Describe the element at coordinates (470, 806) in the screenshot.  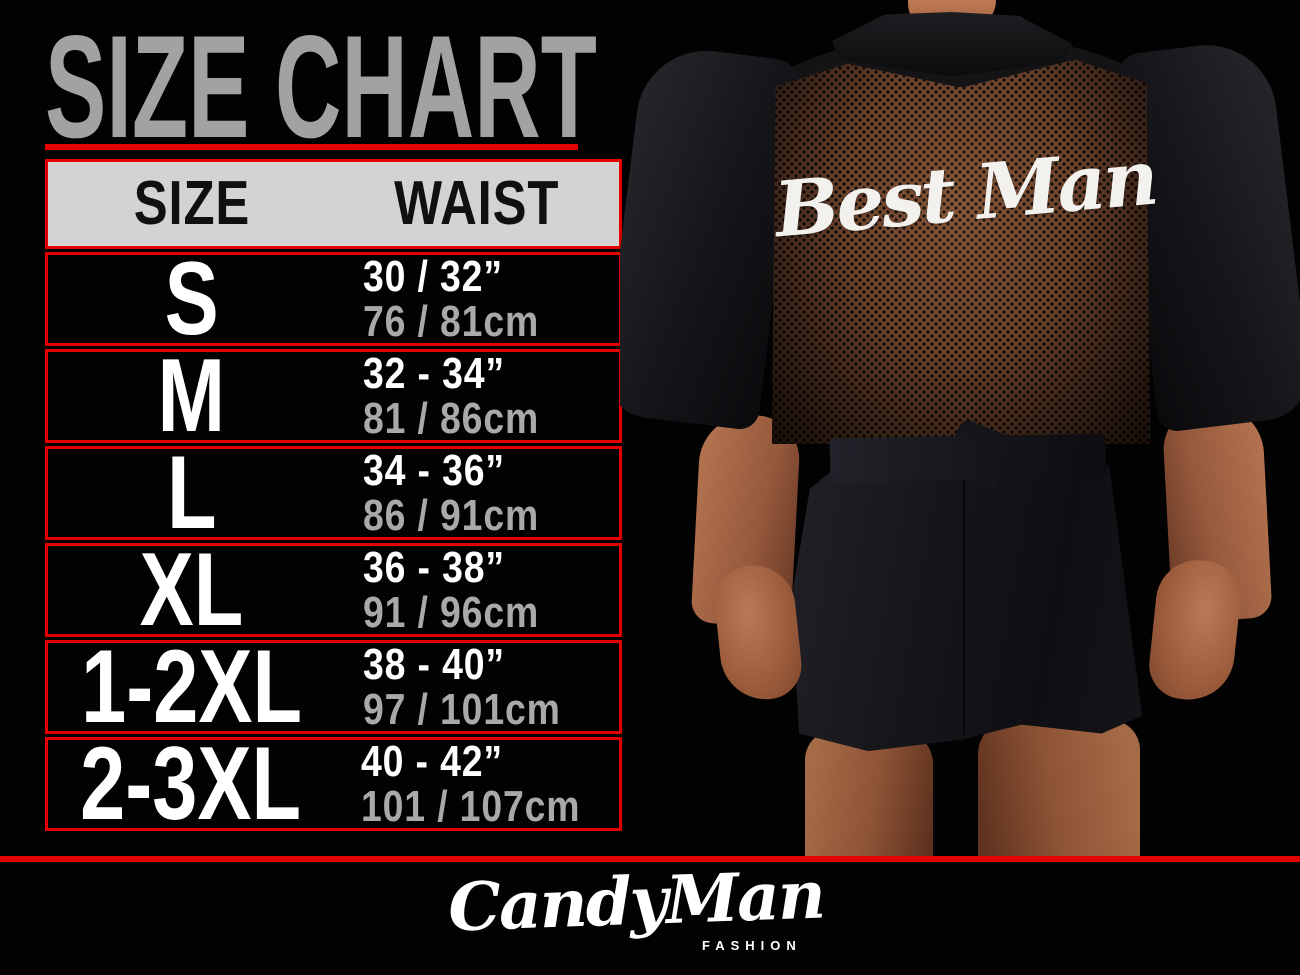
I see `waist-cm: 101 / 107cm` at that location.